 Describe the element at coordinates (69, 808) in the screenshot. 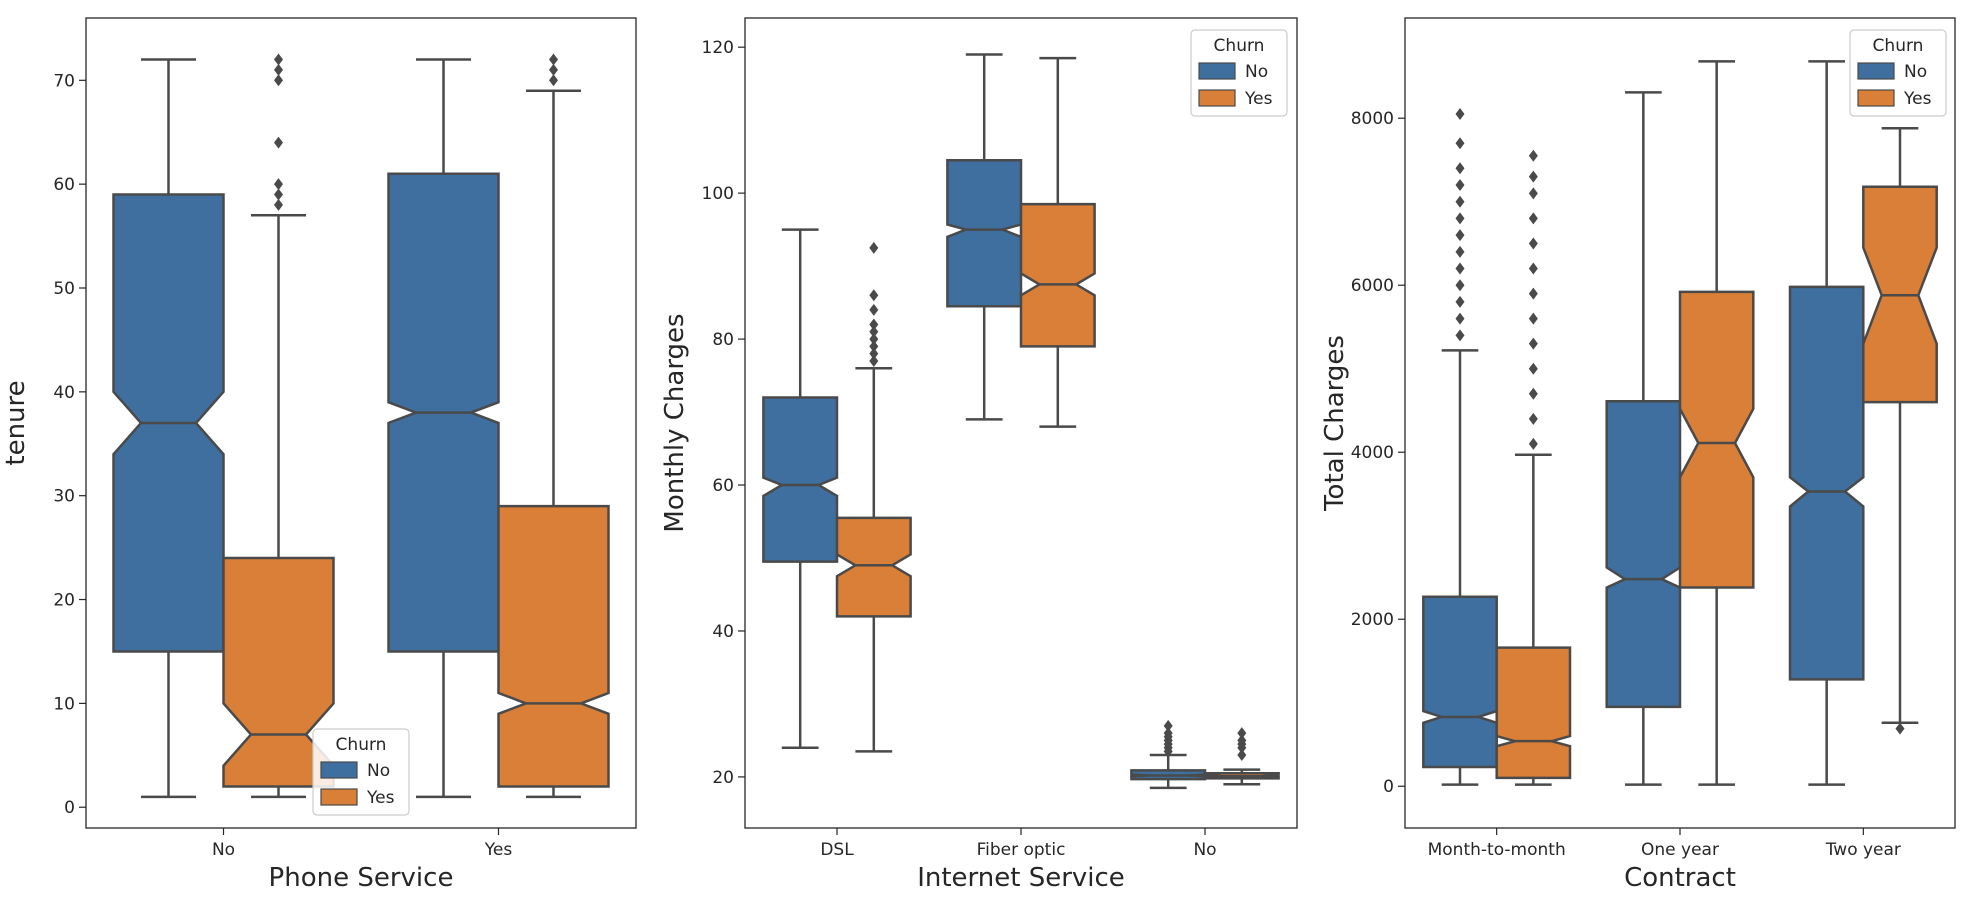

I see `y-tick-label: 0` at that location.